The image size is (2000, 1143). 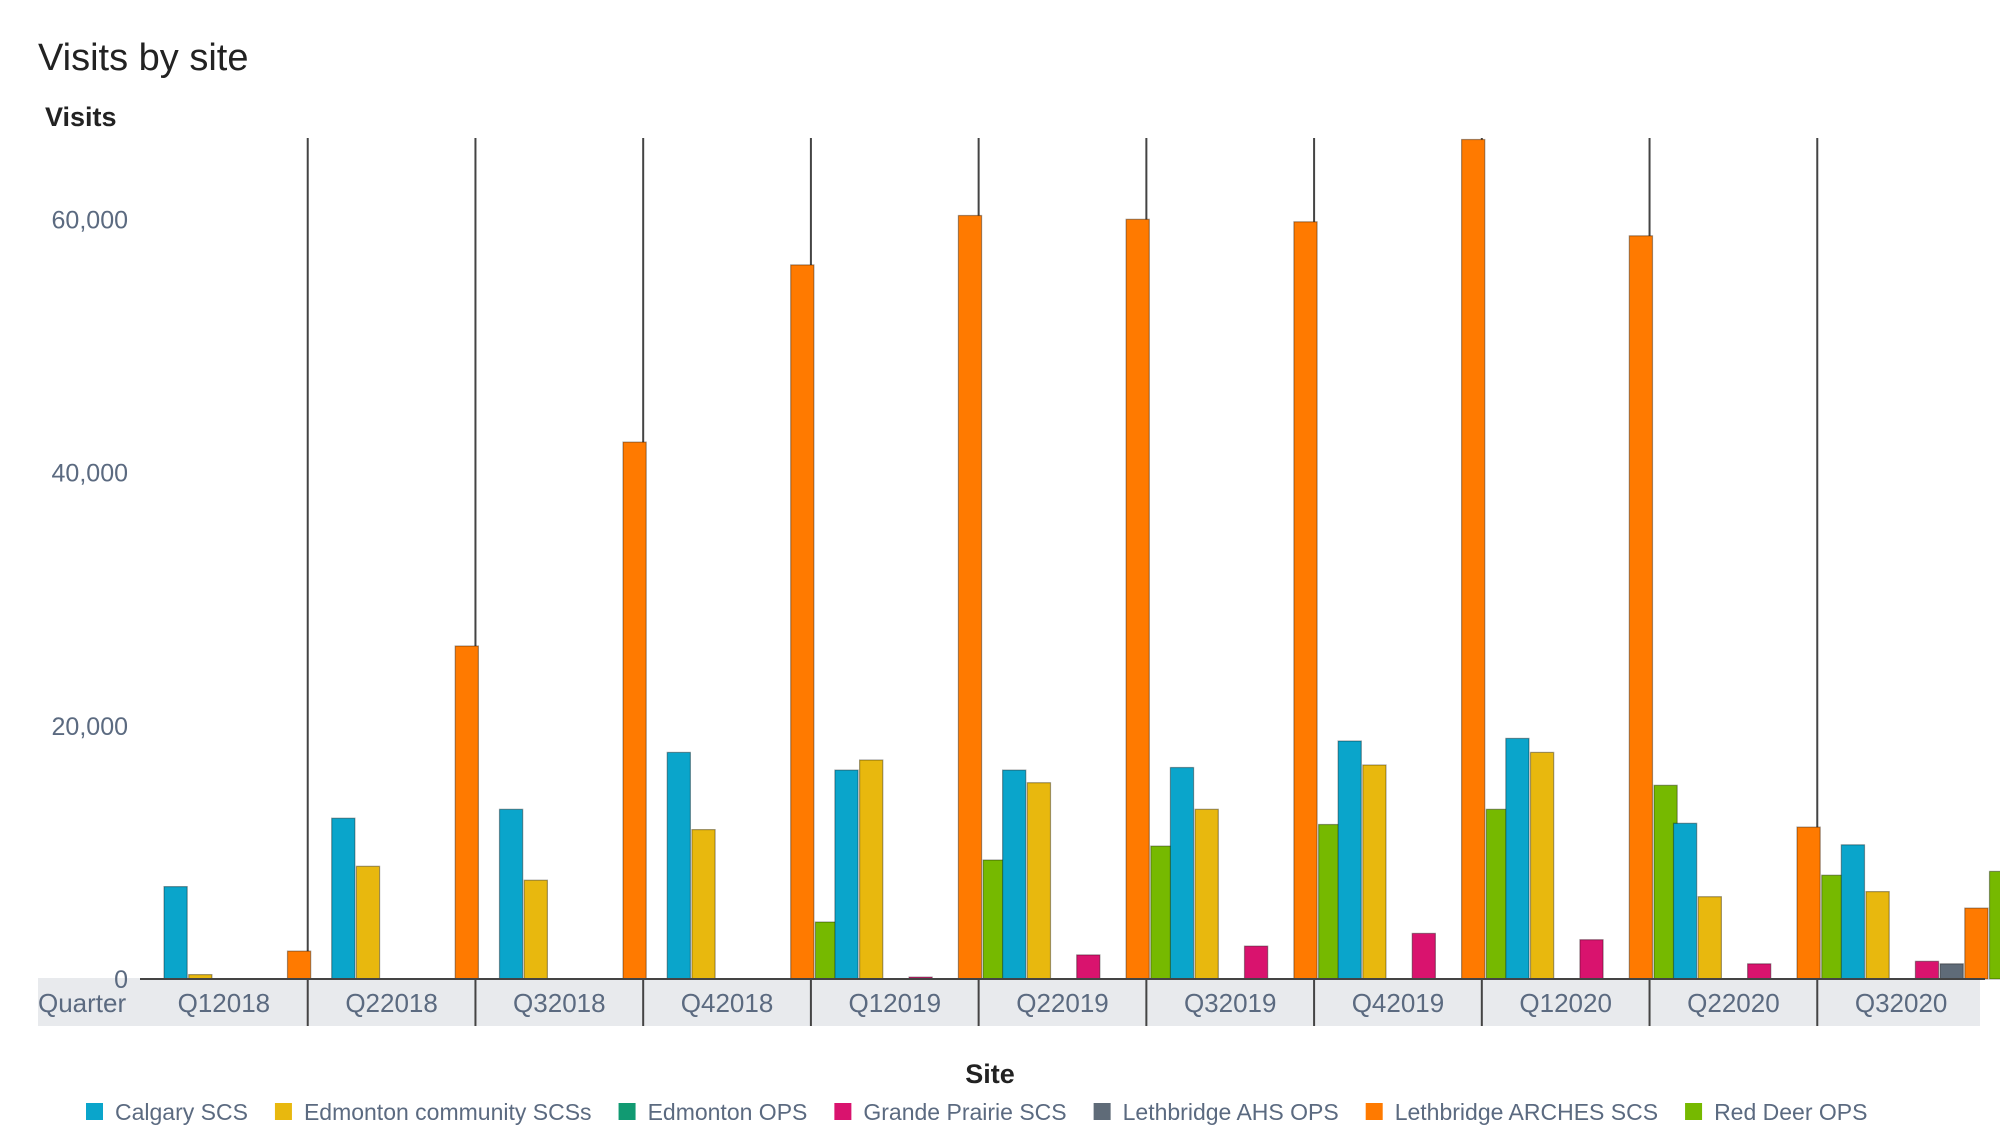 What do you see at coordinates (81, 117) in the screenshot?
I see `y-axis-label: Visits` at bounding box center [81, 117].